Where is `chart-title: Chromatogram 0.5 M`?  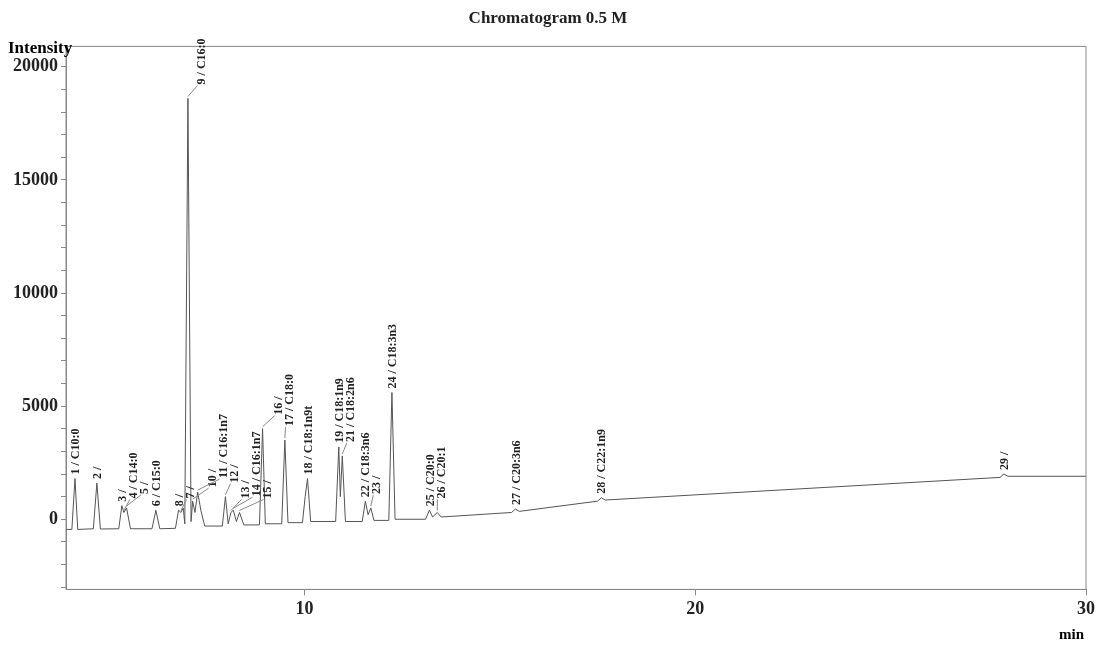 chart-title: Chromatogram 0.5 M is located at coordinates (548, 17).